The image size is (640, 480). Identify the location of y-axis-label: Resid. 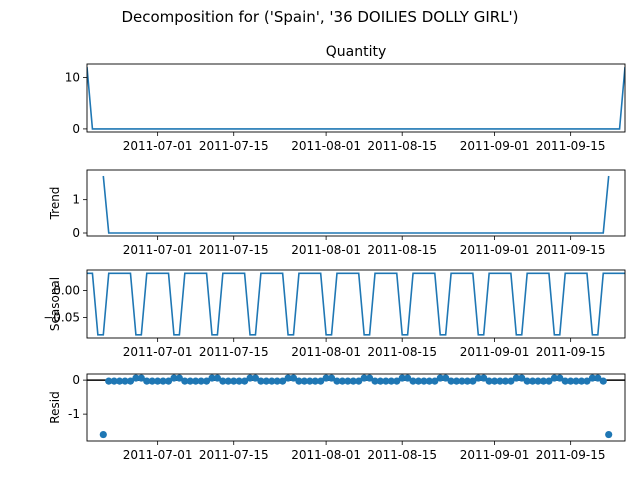
(55, 407).